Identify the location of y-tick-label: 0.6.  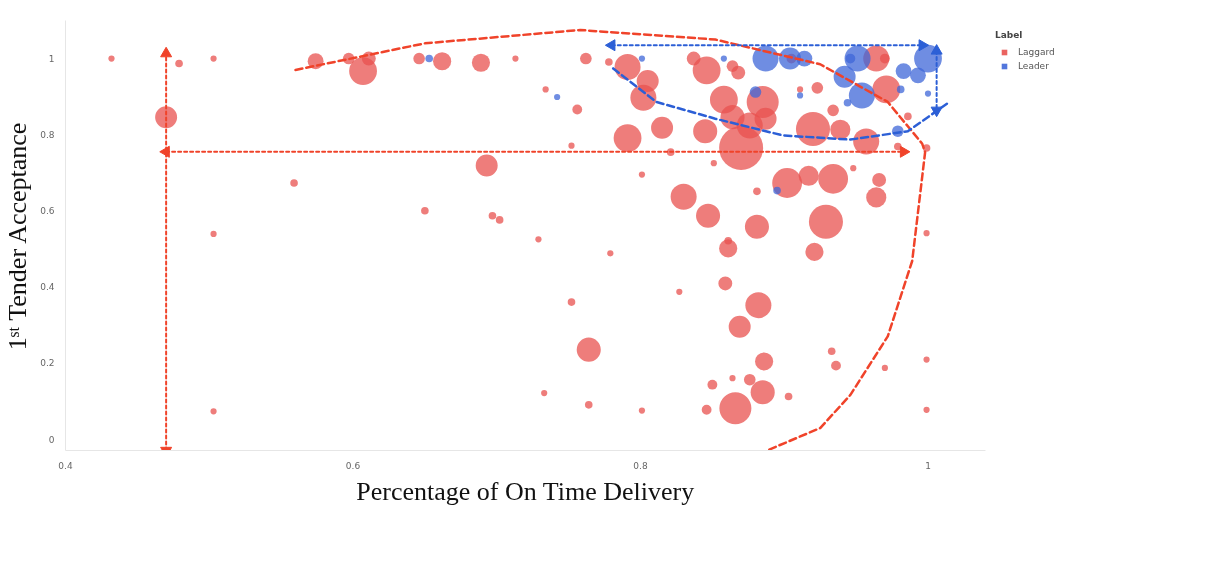
(47, 211).